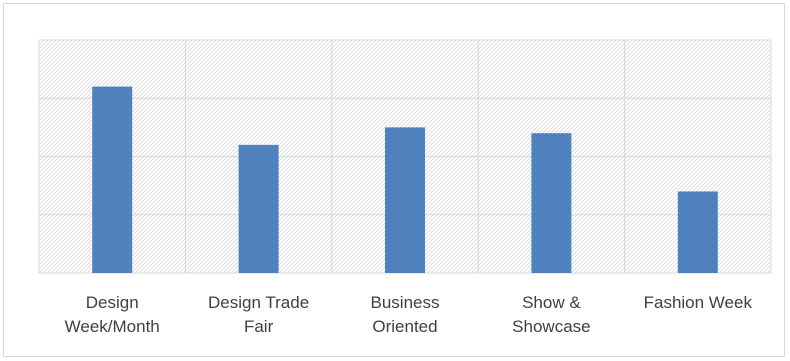 The height and width of the screenshot is (361, 790). I want to click on category-label-2: Business Oriented, so click(405, 314).